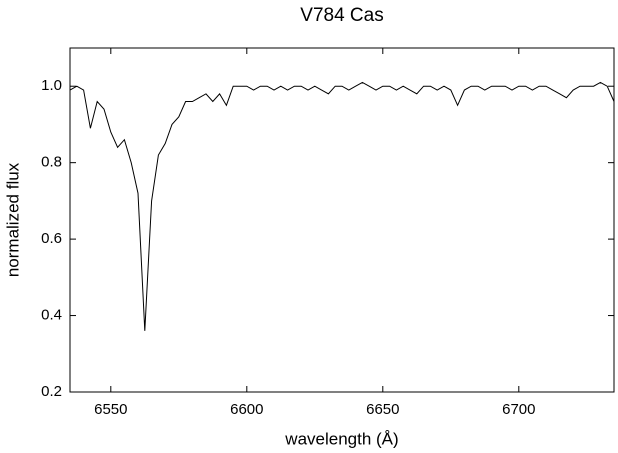 The width and height of the screenshot is (618, 453). Describe the element at coordinates (110, 409) in the screenshot. I see `x-tick-label: 6550` at that location.